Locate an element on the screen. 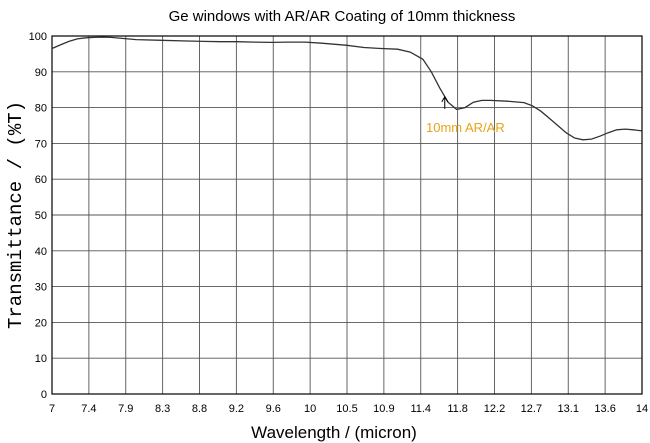 The image size is (650, 443). y-tick-label: 20 is located at coordinates (41, 323).